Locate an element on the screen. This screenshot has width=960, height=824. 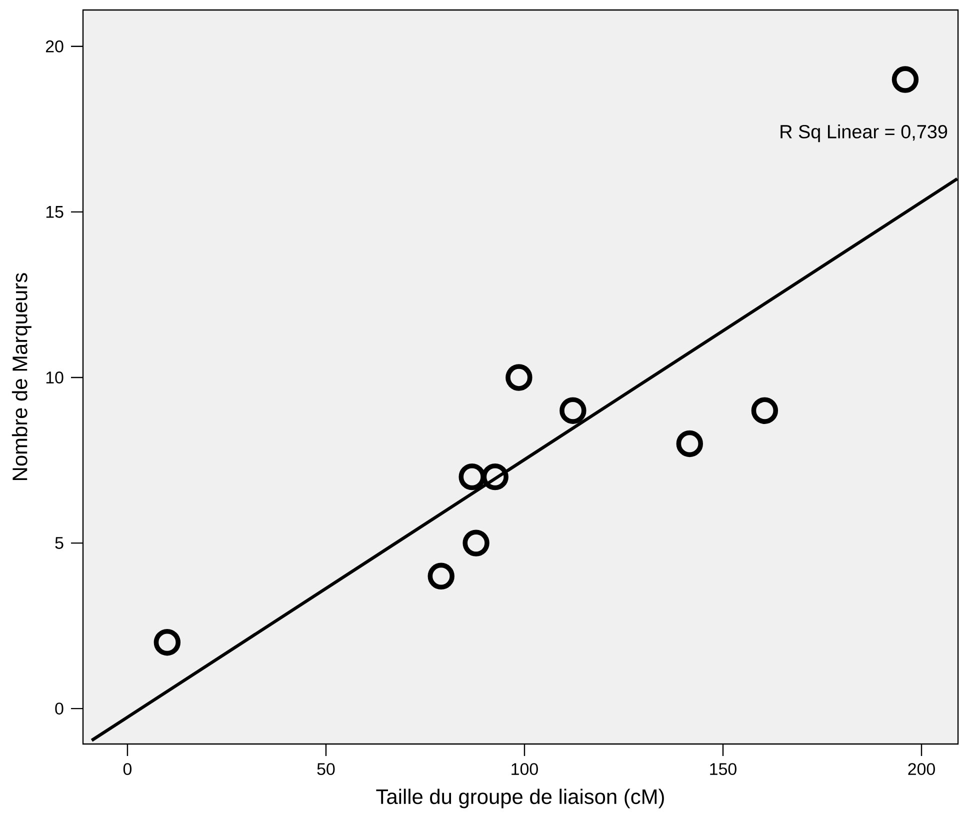
x-tick-label: 100 is located at coordinates (525, 769).